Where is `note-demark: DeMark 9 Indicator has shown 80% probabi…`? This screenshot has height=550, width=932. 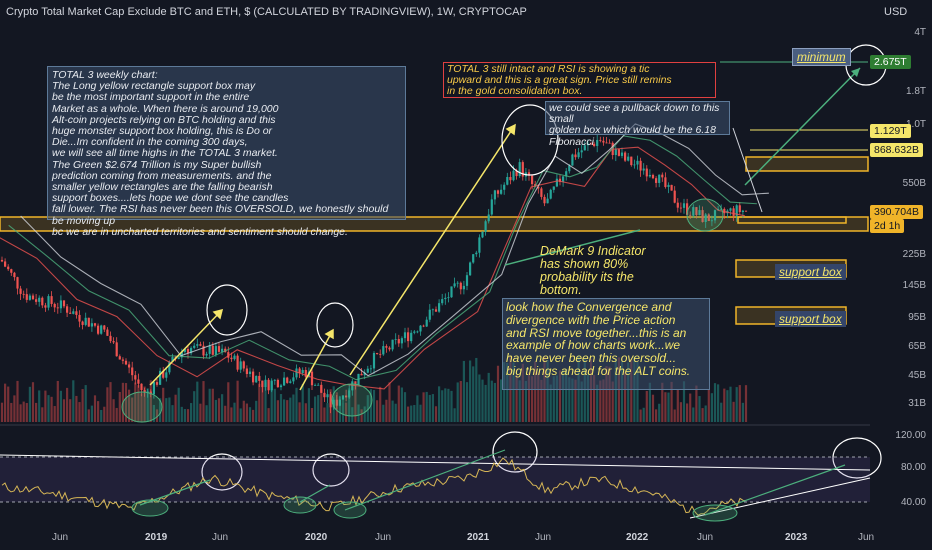 note-demark: DeMark 9 Indicator has shown 80% probabi… is located at coordinates (593, 270).